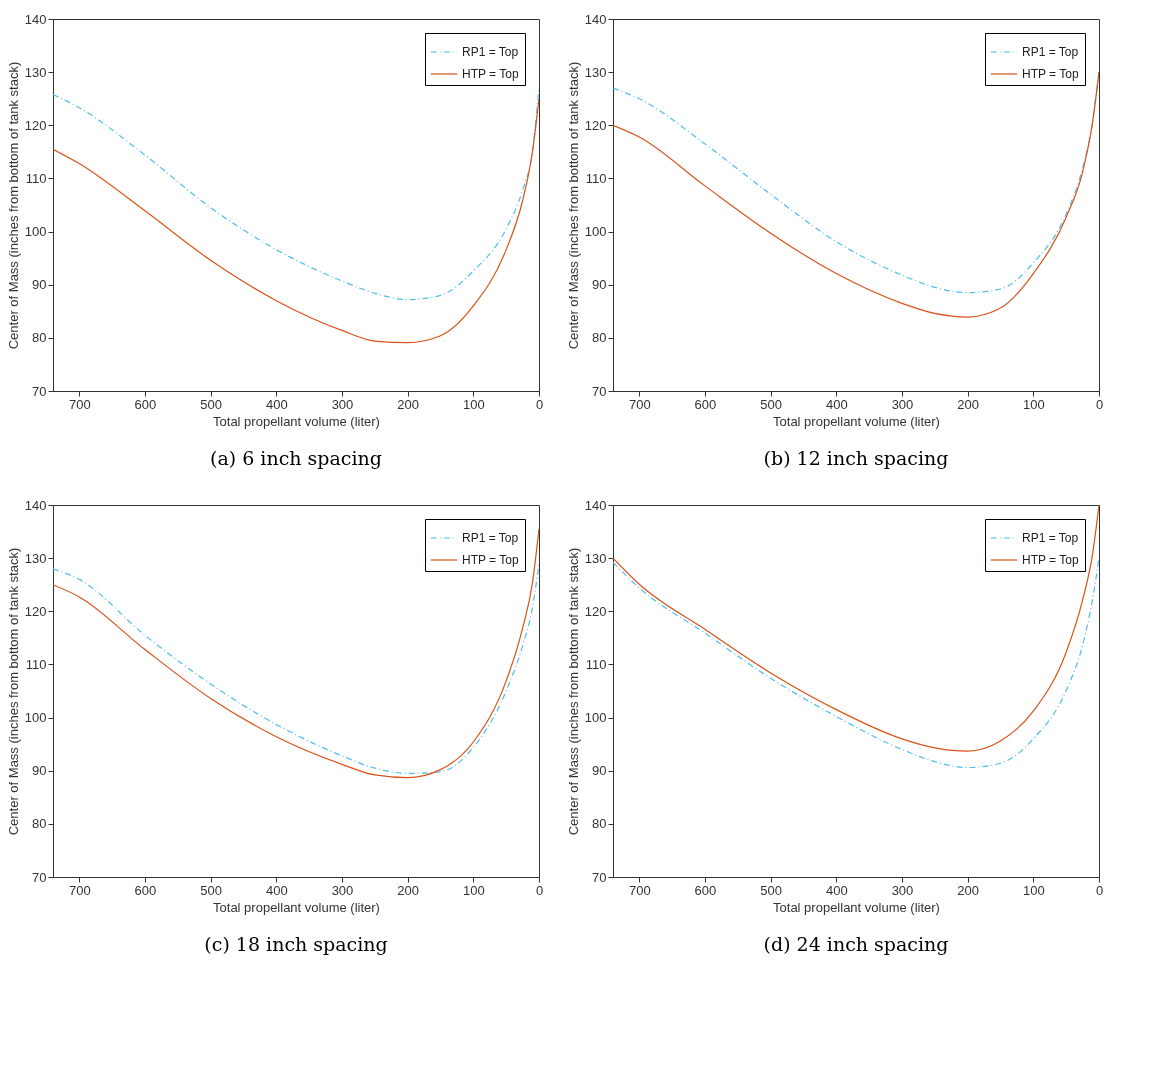 Image resolution: width=1158 pixels, height=1070 pixels. I want to click on text: (d) 24 inch spacing, so click(856, 944).